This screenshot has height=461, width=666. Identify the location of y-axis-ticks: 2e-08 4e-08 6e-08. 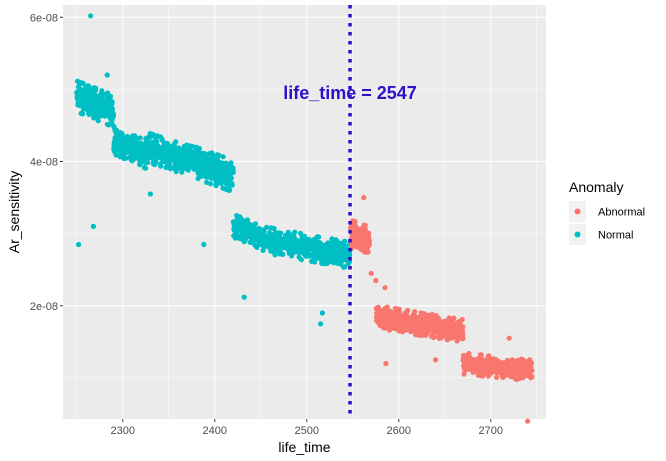
(46, 162).